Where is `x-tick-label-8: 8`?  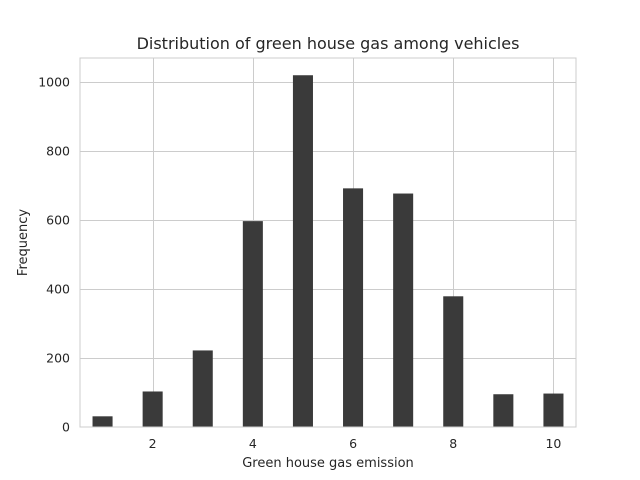 x-tick-label-8: 8 is located at coordinates (453, 443).